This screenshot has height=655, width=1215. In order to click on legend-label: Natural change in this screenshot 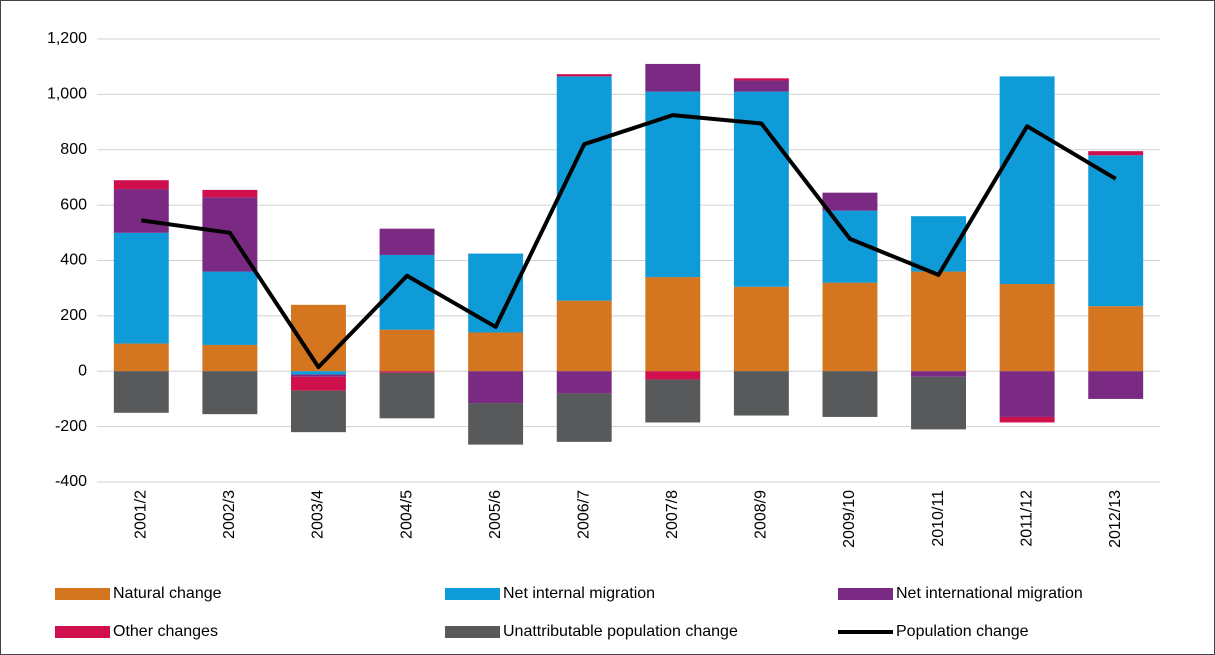, I will do `click(167, 593)`.